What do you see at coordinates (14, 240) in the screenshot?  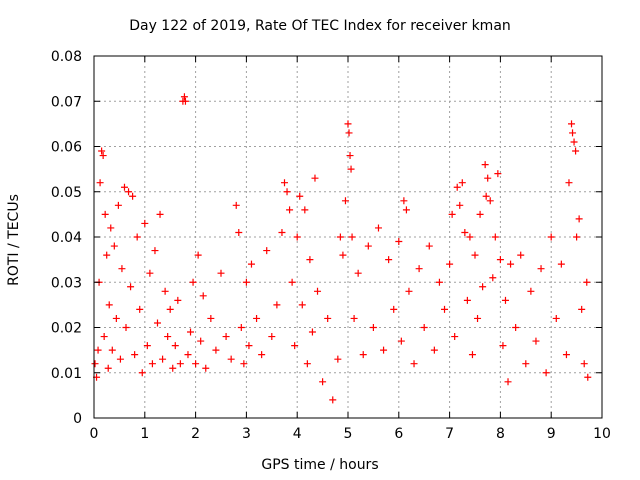 I see `y-axis-label: ROTI / TECUs` at bounding box center [14, 240].